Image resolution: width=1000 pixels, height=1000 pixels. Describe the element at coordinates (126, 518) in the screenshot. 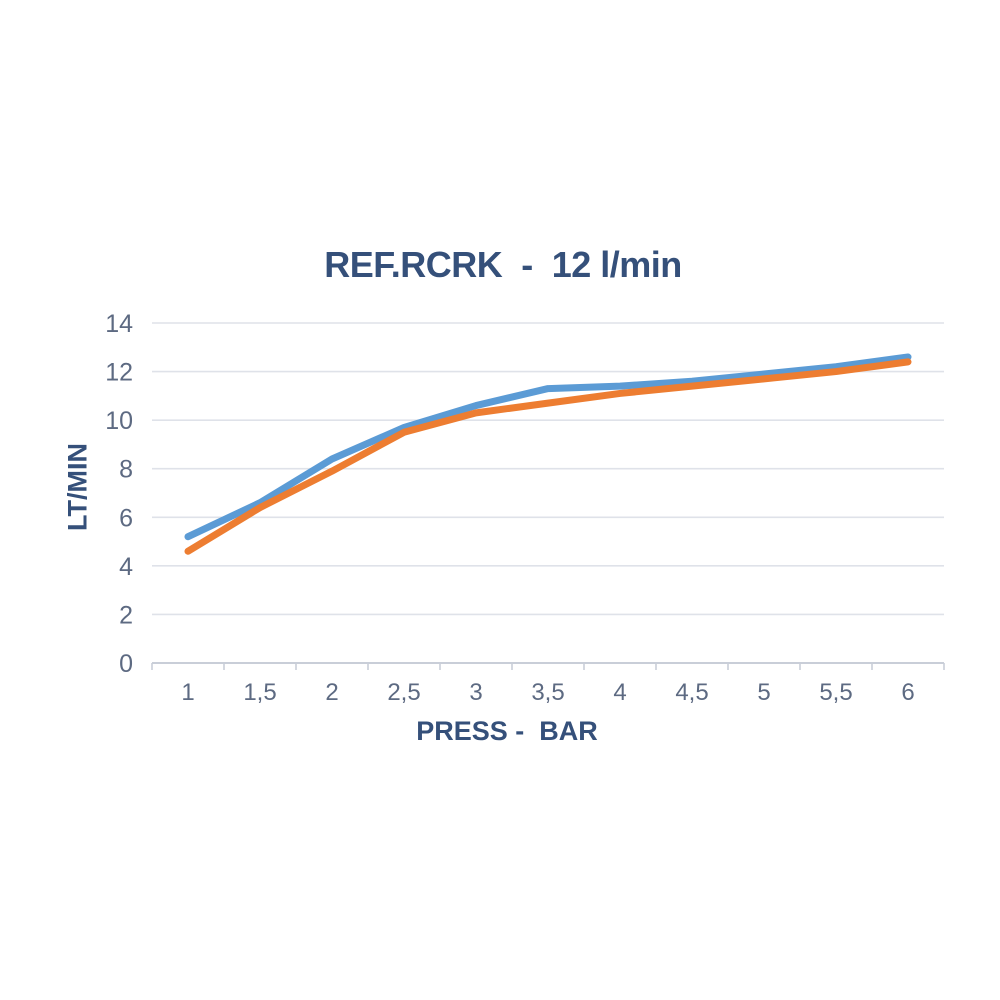

I see `y-tick-label: 6` at that location.